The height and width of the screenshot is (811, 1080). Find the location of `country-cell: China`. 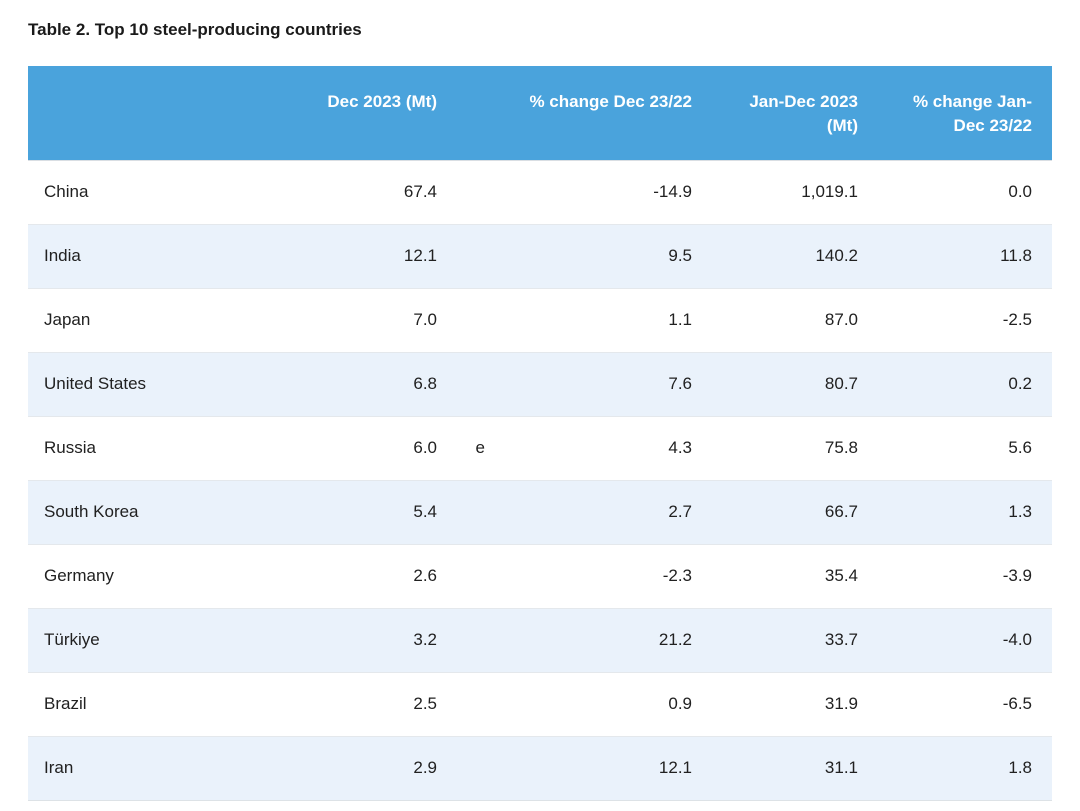

country-cell: China is located at coordinates (143, 192).